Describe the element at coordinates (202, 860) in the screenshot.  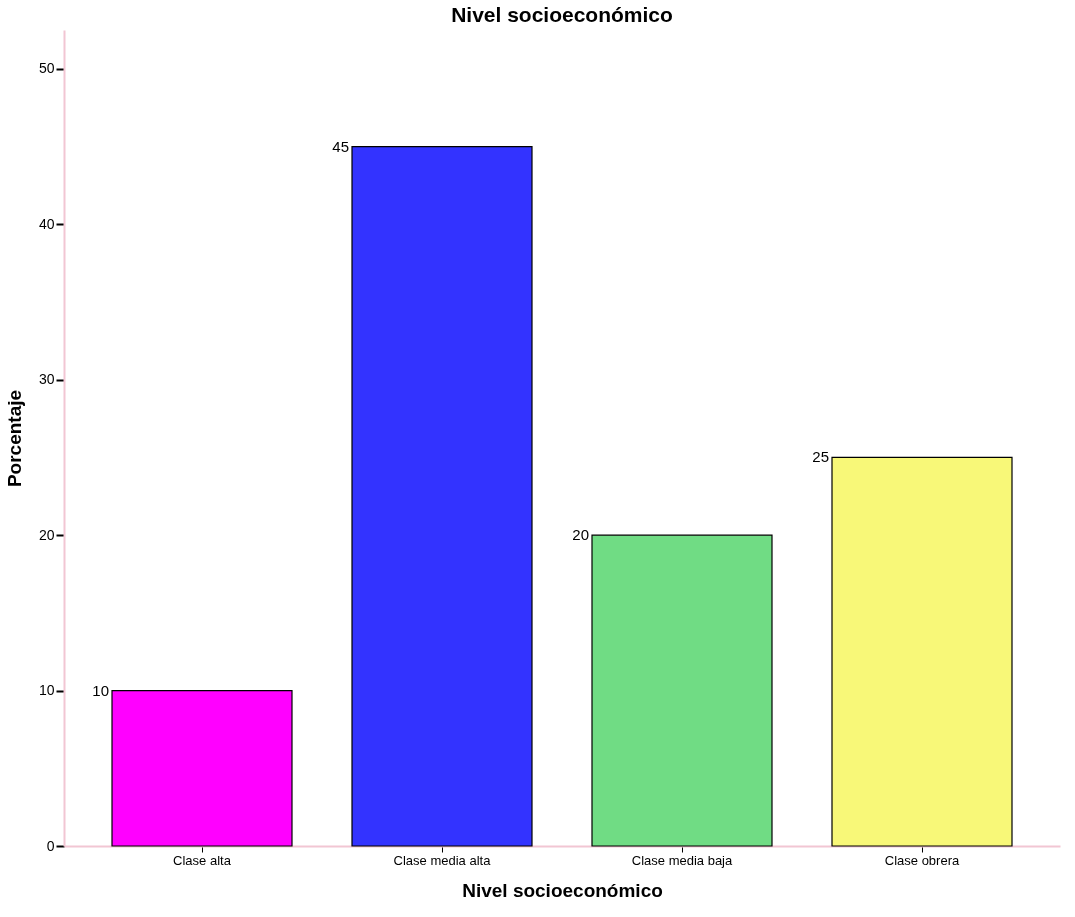
I see `x-tick-label: Clase alta` at that location.